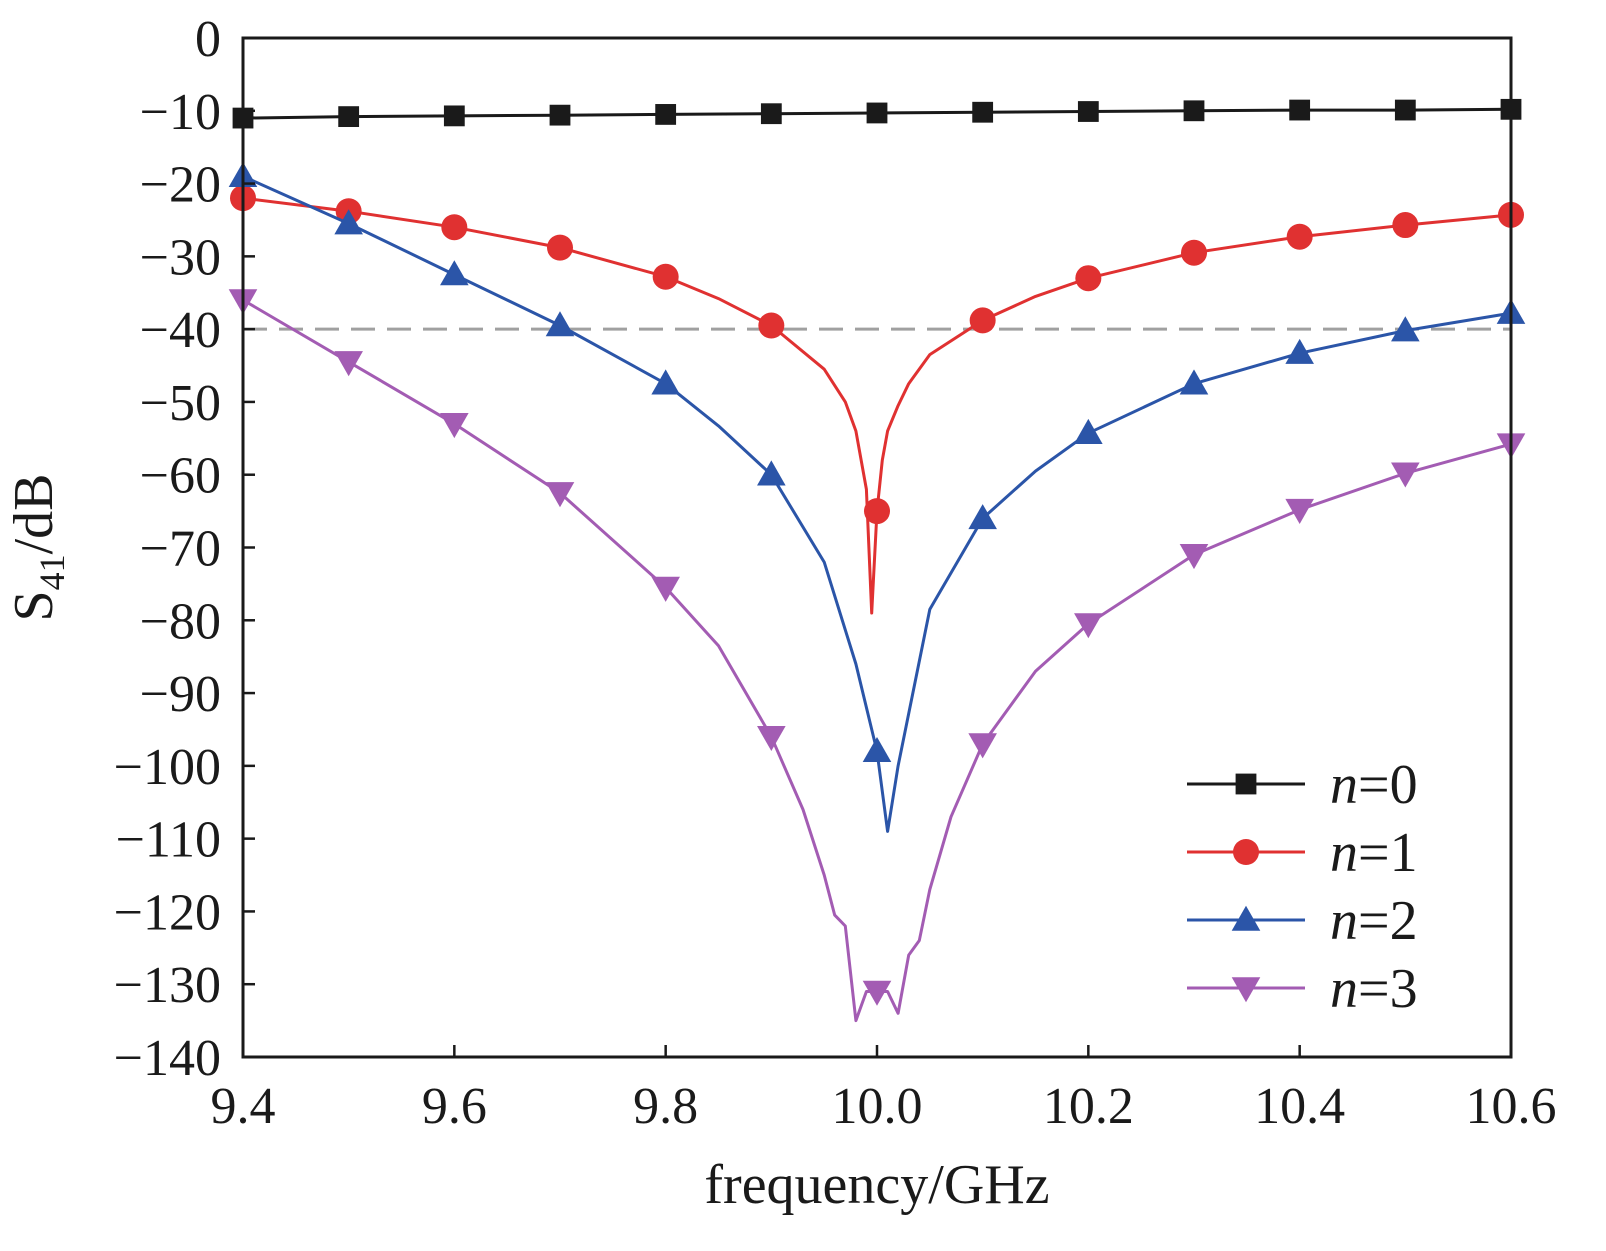  Describe the element at coordinates (1302, 921) in the screenshot. I see `legend-entry-2: n=2` at that location.